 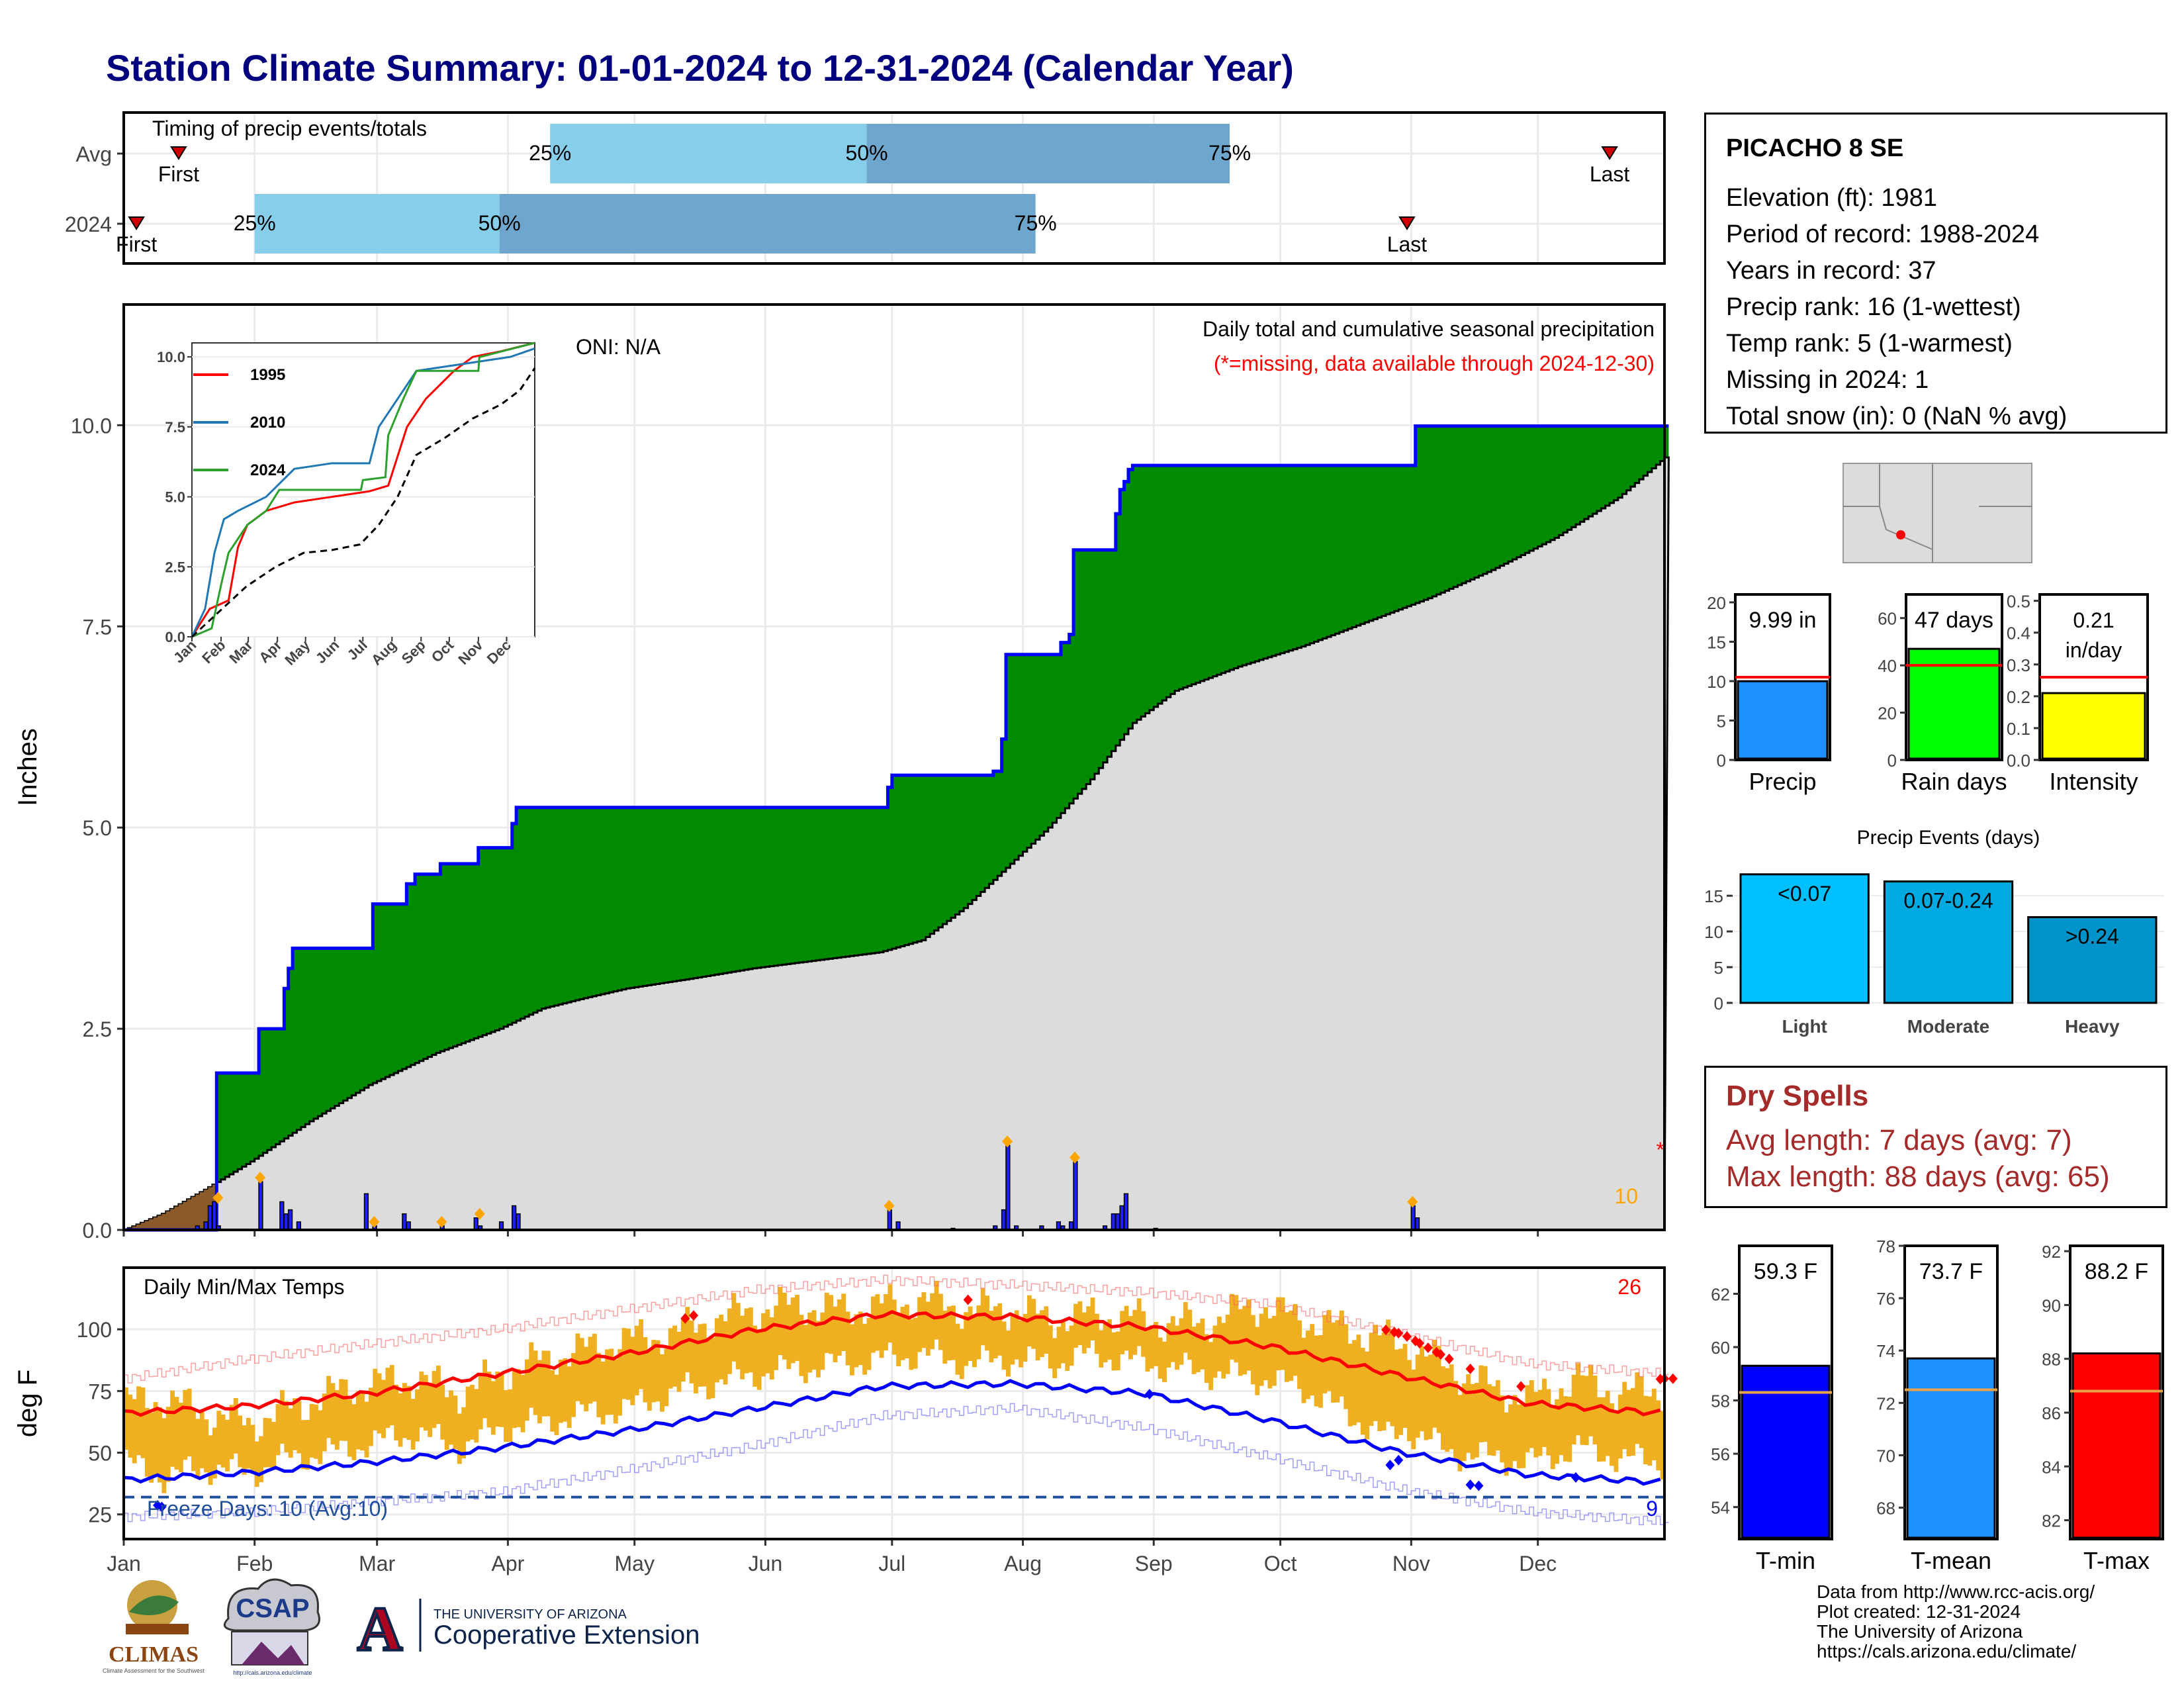 What do you see at coordinates (2093, 781) in the screenshot?
I see `intensity-label: Intensity` at bounding box center [2093, 781].